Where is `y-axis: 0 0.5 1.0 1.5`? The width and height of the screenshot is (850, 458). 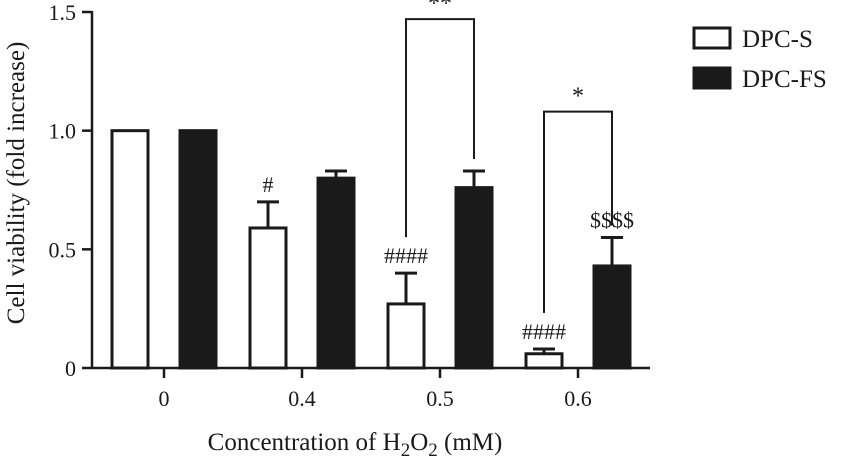 y-axis: 0 0.5 1.0 1.5 is located at coordinates (71, 190).